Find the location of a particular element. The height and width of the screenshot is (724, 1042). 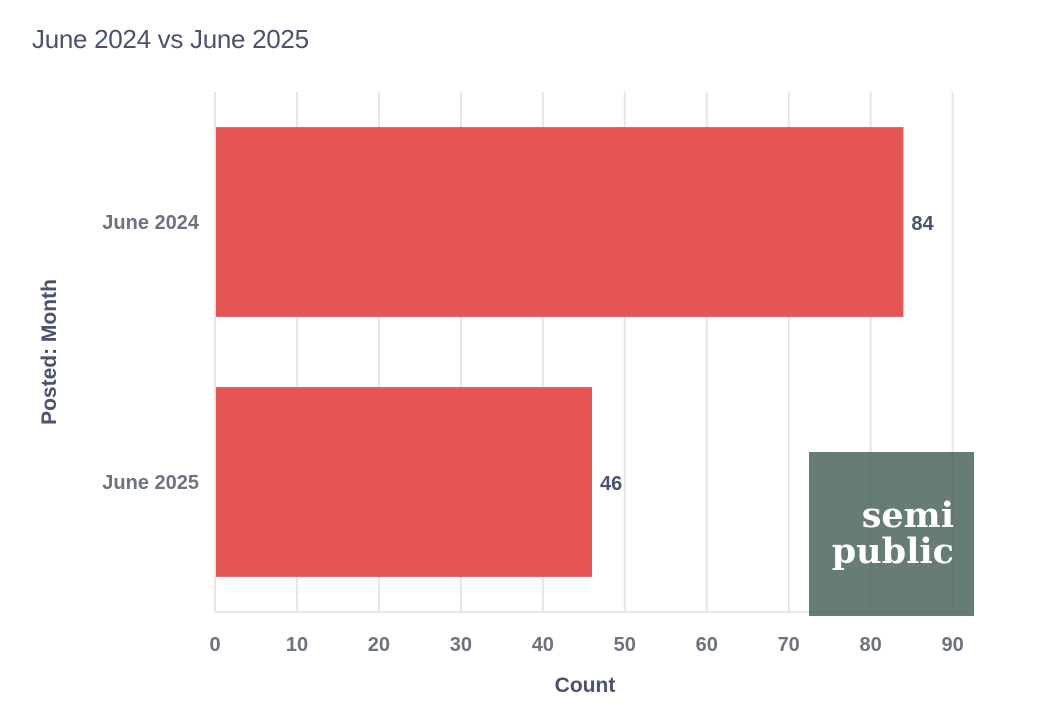

x-axis-title: Count is located at coordinates (585, 685).